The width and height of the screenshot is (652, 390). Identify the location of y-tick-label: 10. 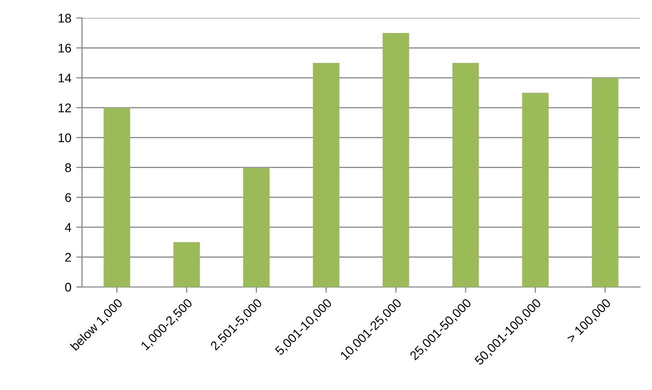
(65, 137).